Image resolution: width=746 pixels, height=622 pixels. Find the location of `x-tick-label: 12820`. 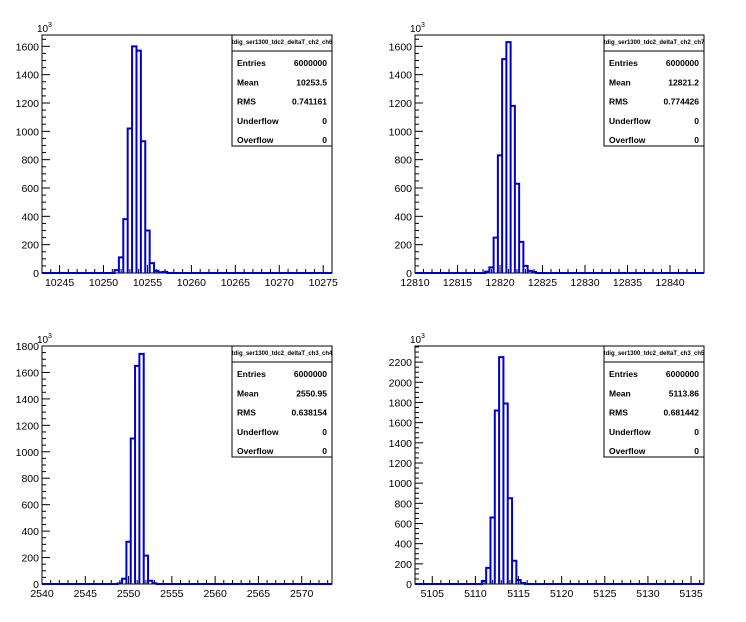

x-tick-label: 12820 is located at coordinates (499, 283).